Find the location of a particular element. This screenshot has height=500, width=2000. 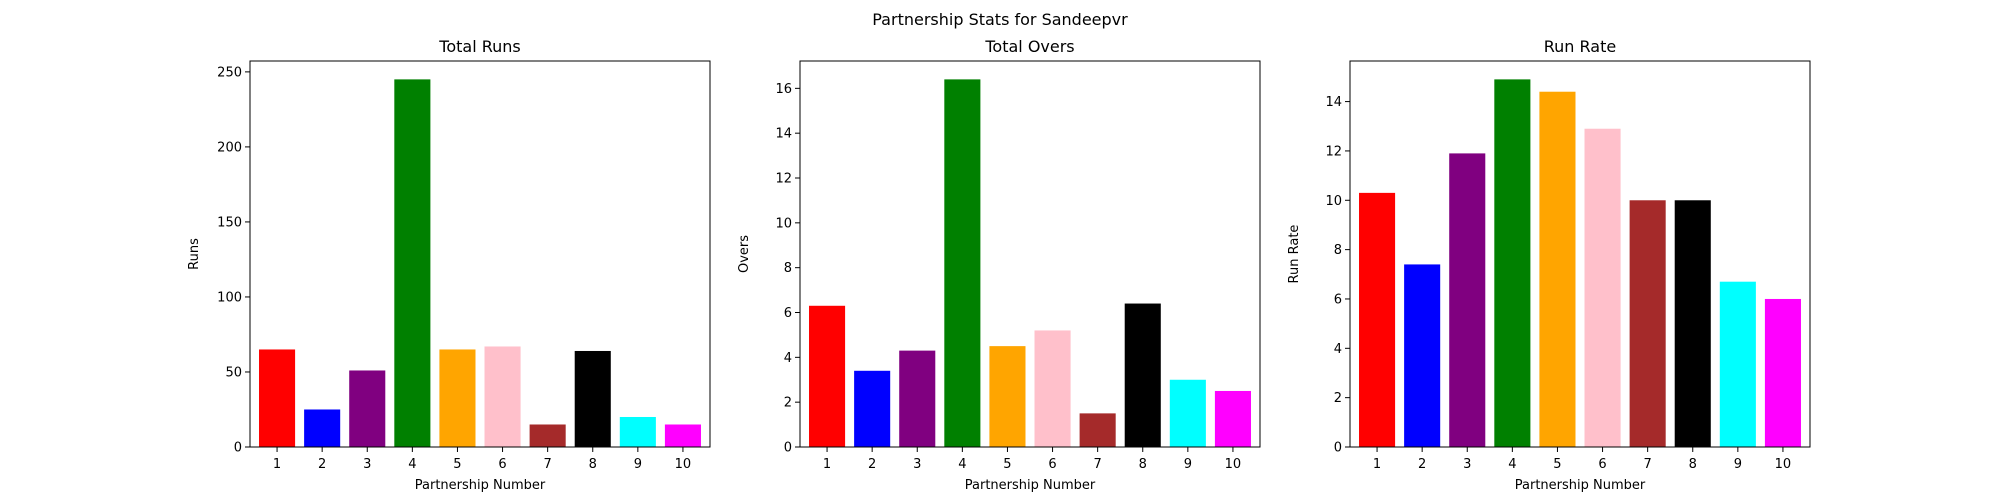

y-tick-label: 16 is located at coordinates (783, 89).